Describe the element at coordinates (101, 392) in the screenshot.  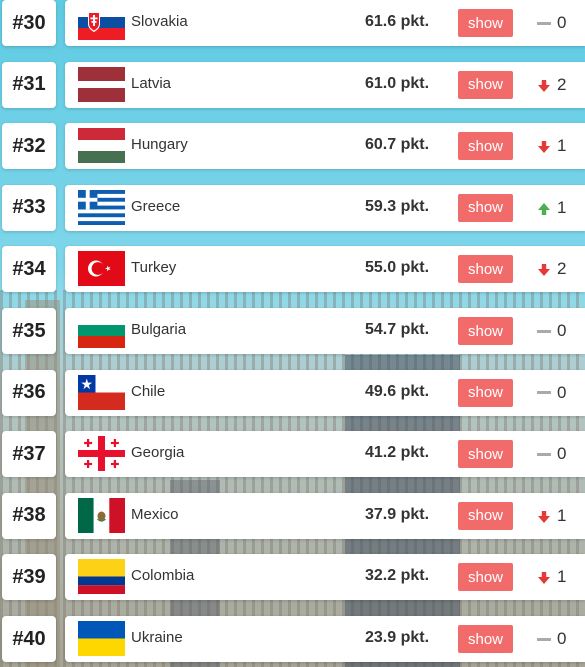
I see `chile-flag-icon` at that location.